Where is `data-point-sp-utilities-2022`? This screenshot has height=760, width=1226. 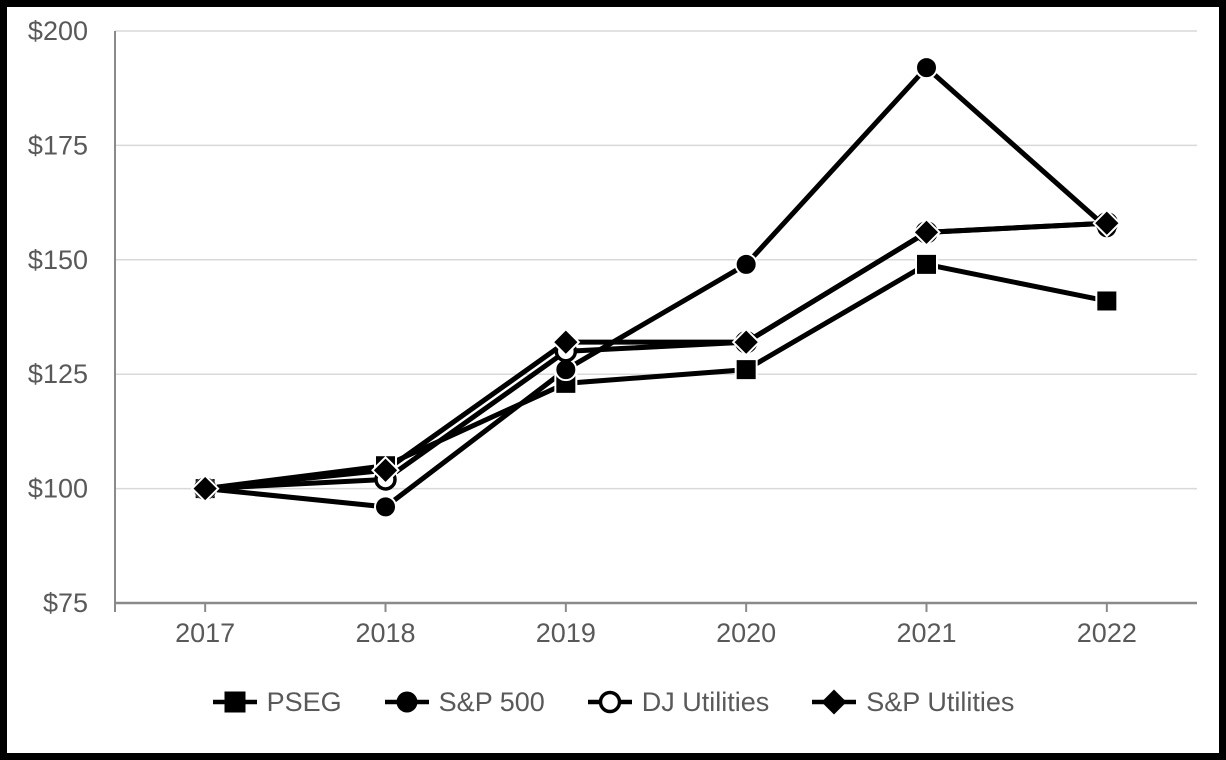
data-point-sp-utilities-2022 is located at coordinates (1107, 223).